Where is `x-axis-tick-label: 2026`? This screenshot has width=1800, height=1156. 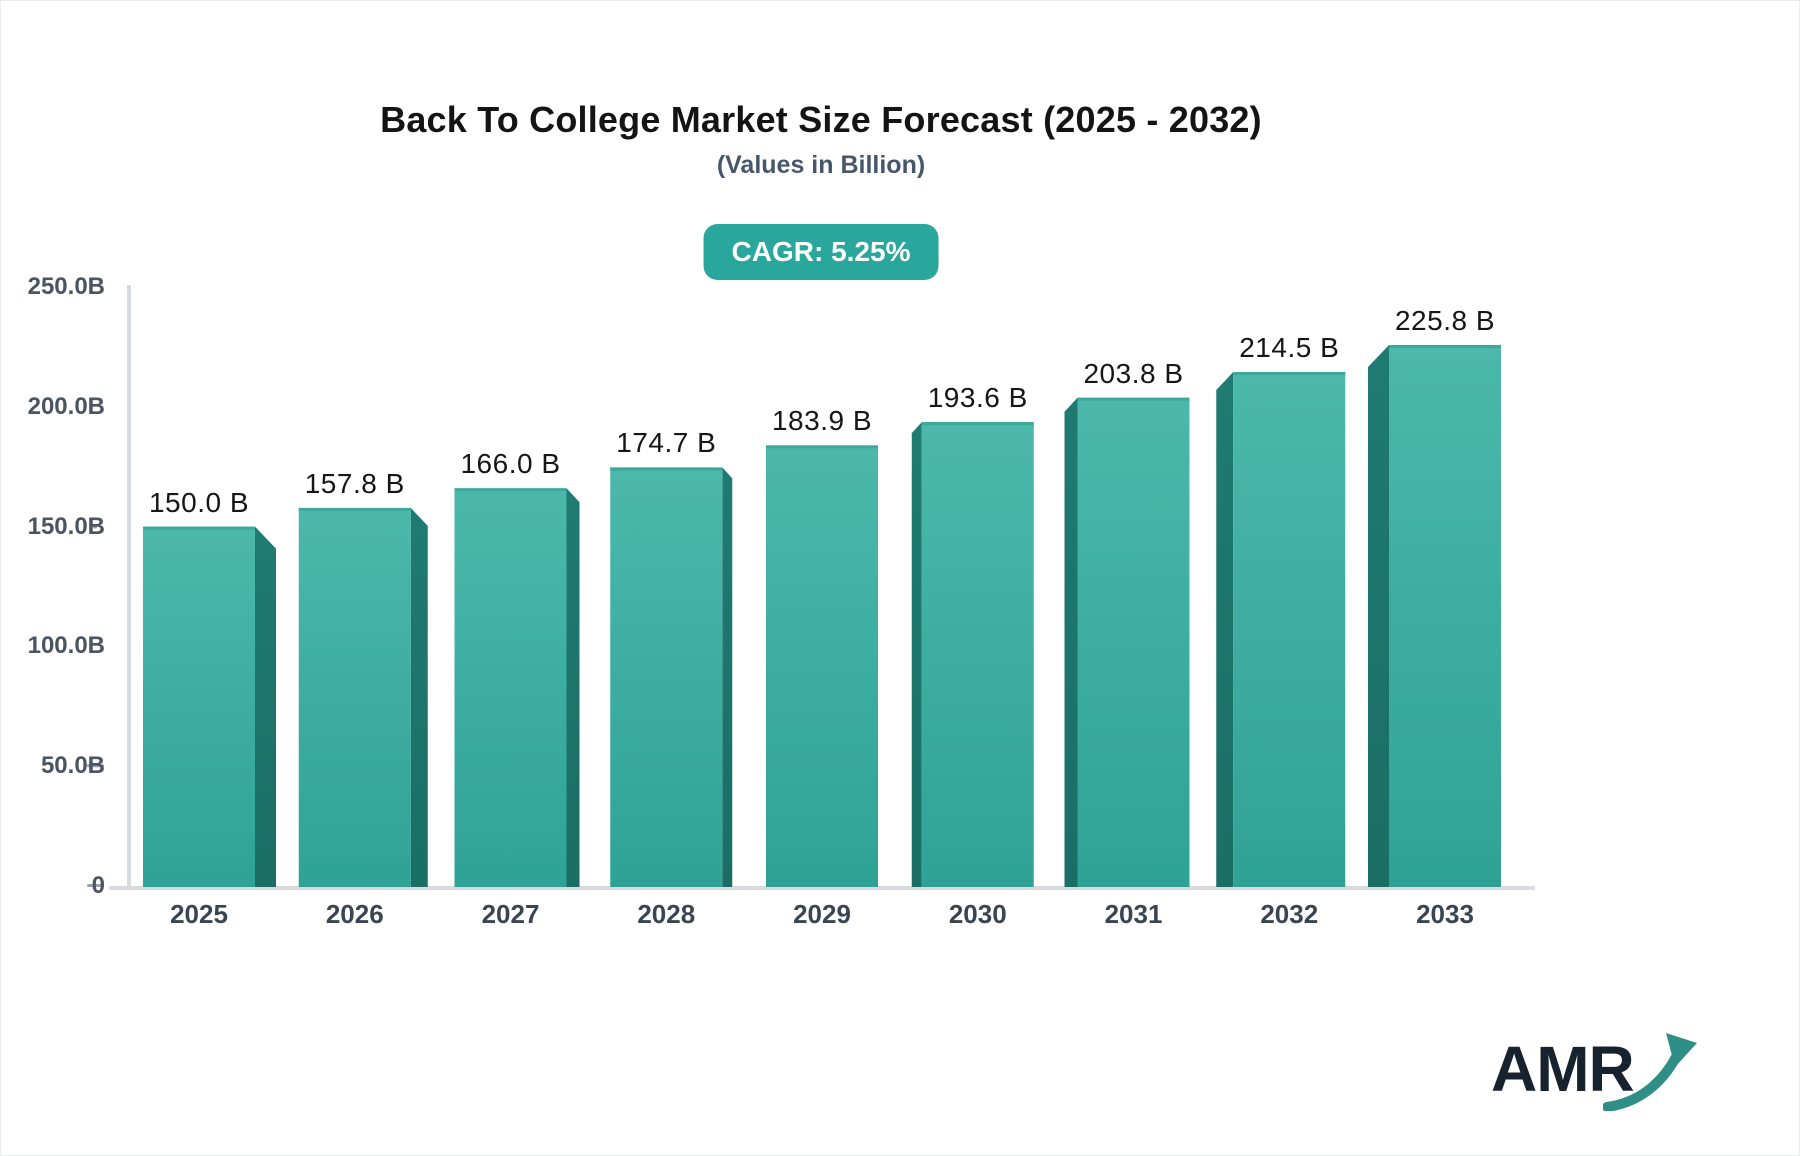
x-axis-tick-label: 2026 is located at coordinates (354, 914).